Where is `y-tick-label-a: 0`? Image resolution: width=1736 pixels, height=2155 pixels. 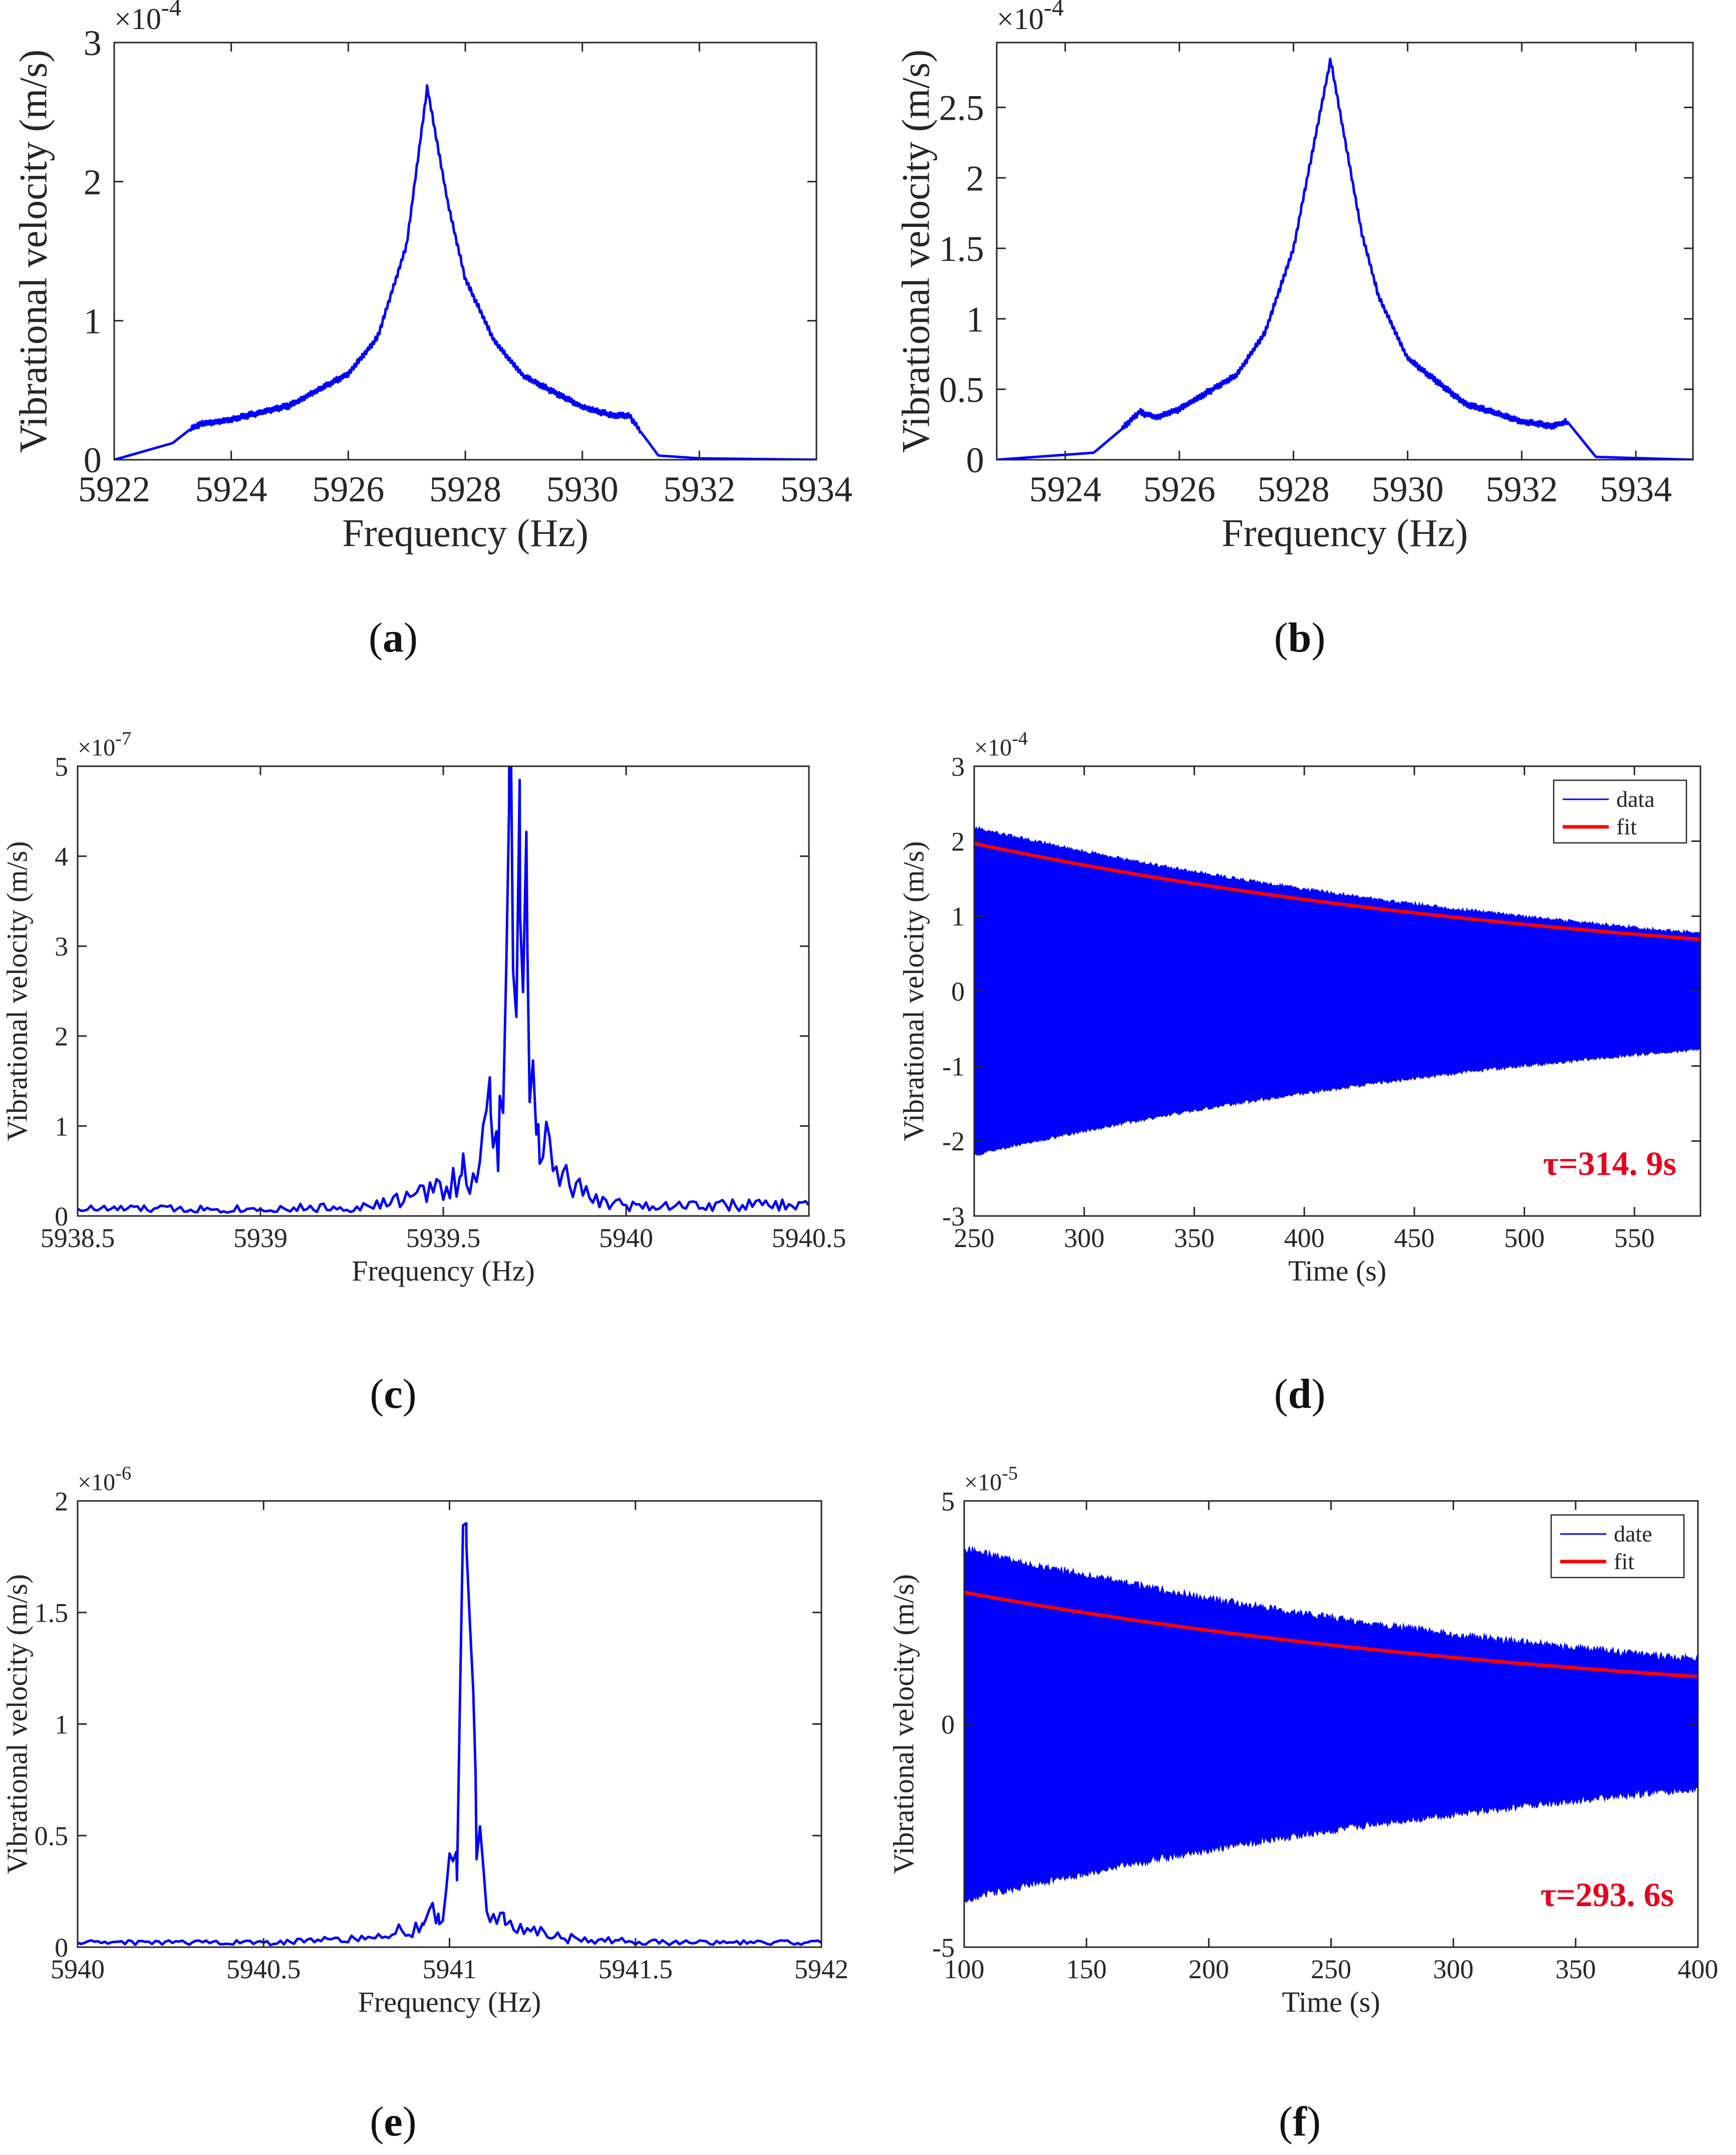 y-tick-label-a: 0 is located at coordinates (93, 460).